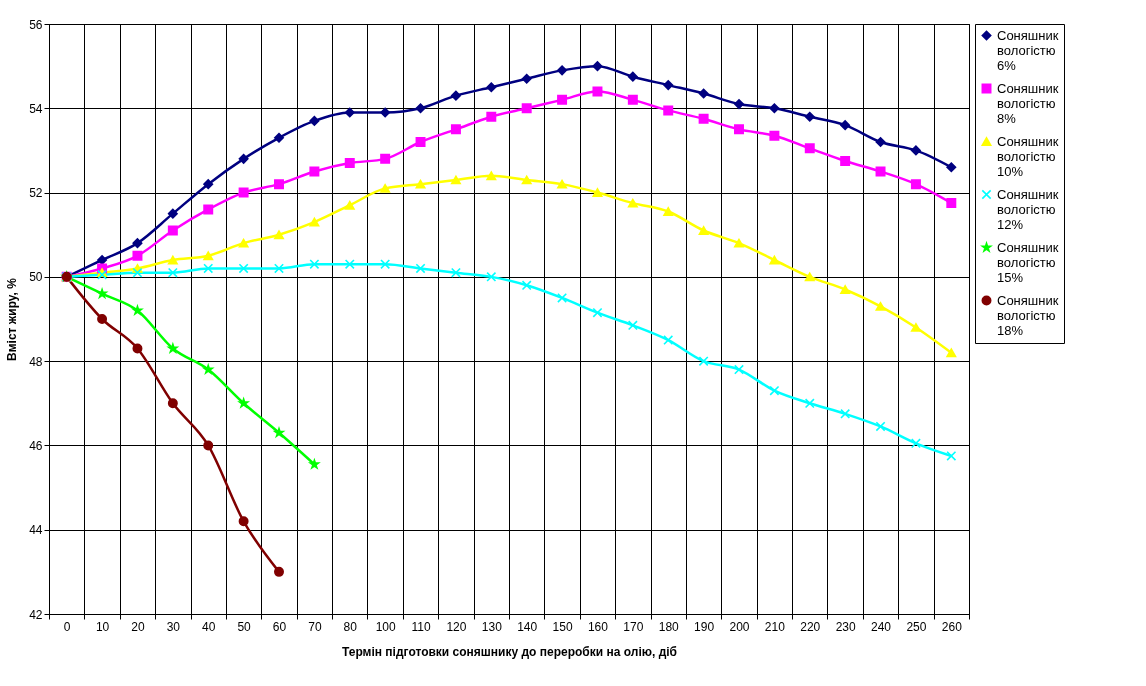  I want to click on x-tick-label: 110, so click(421, 626).